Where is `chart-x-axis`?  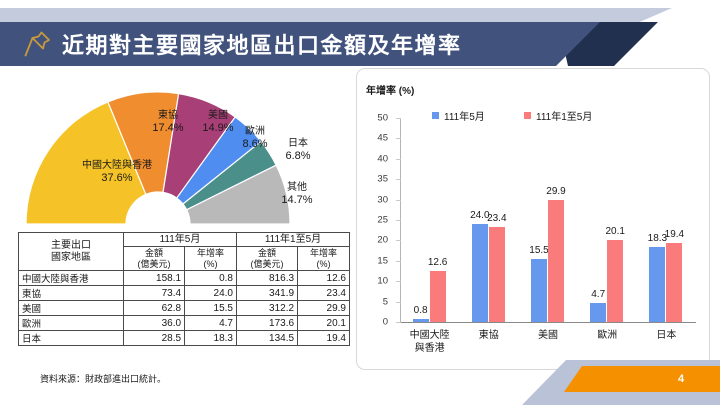
chart-x-axis is located at coordinates (548, 322).